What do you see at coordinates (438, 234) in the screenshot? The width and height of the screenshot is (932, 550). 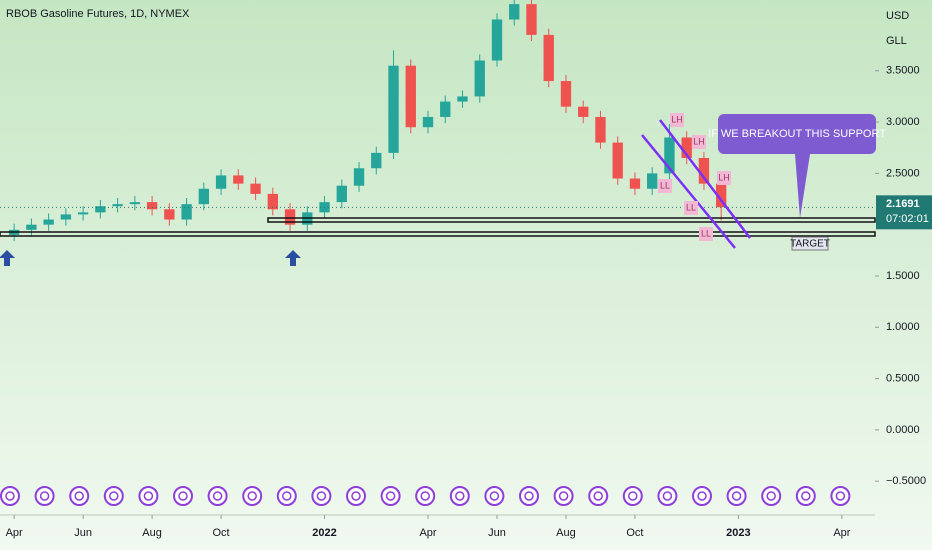 I see `target-line` at bounding box center [438, 234].